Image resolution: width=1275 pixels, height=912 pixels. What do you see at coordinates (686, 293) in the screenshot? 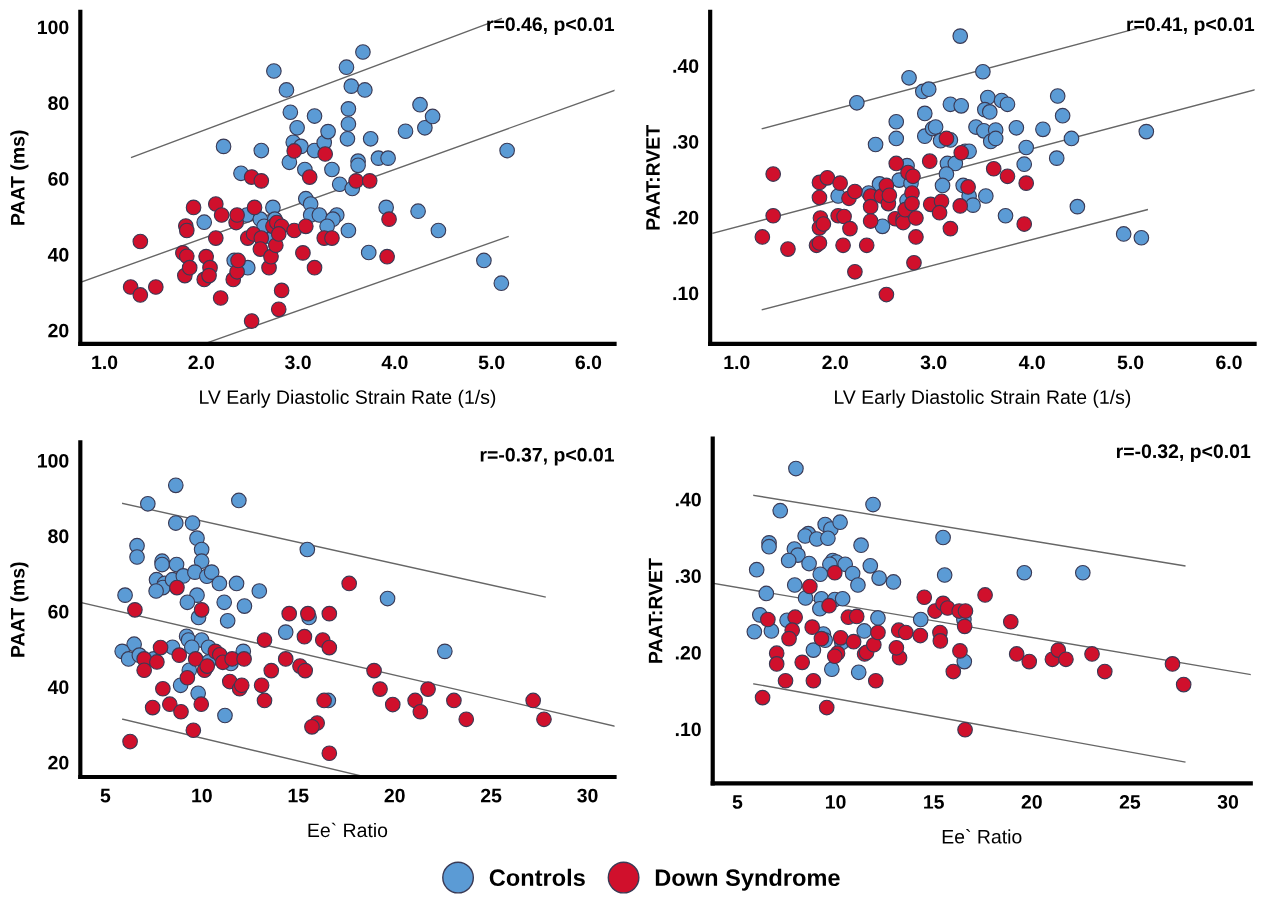
I see `y-tick-label: .10` at bounding box center [686, 293].